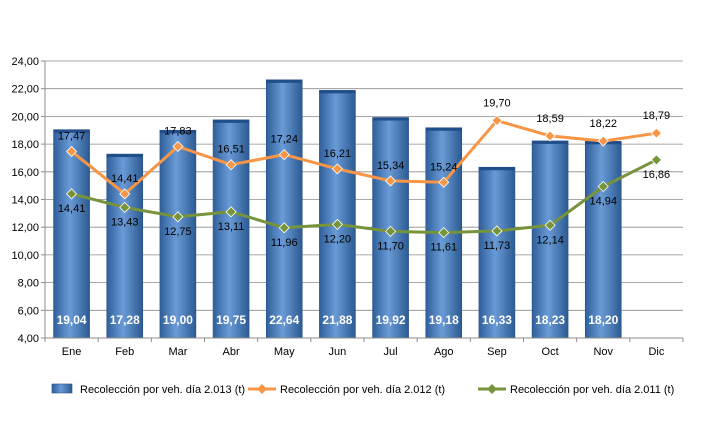 The height and width of the screenshot is (427, 718). What do you see at coordinates (62, 388) in the screenshot?
I see `legend-swatch` at bounding box center [62, 388].